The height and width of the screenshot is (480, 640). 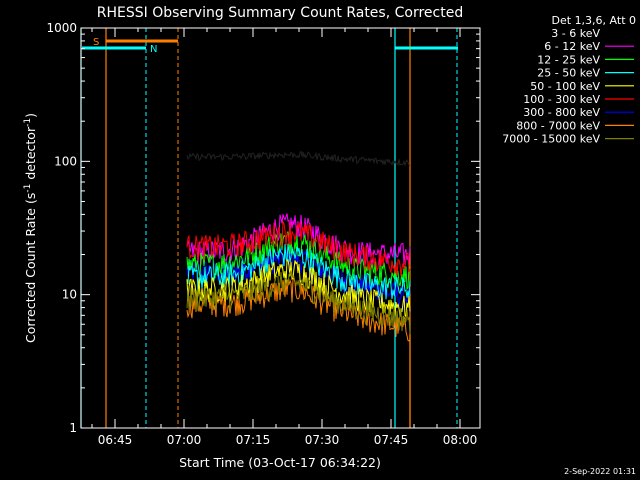 I want to click on x-tick-label: 06:45, so click(x=115, y=440).